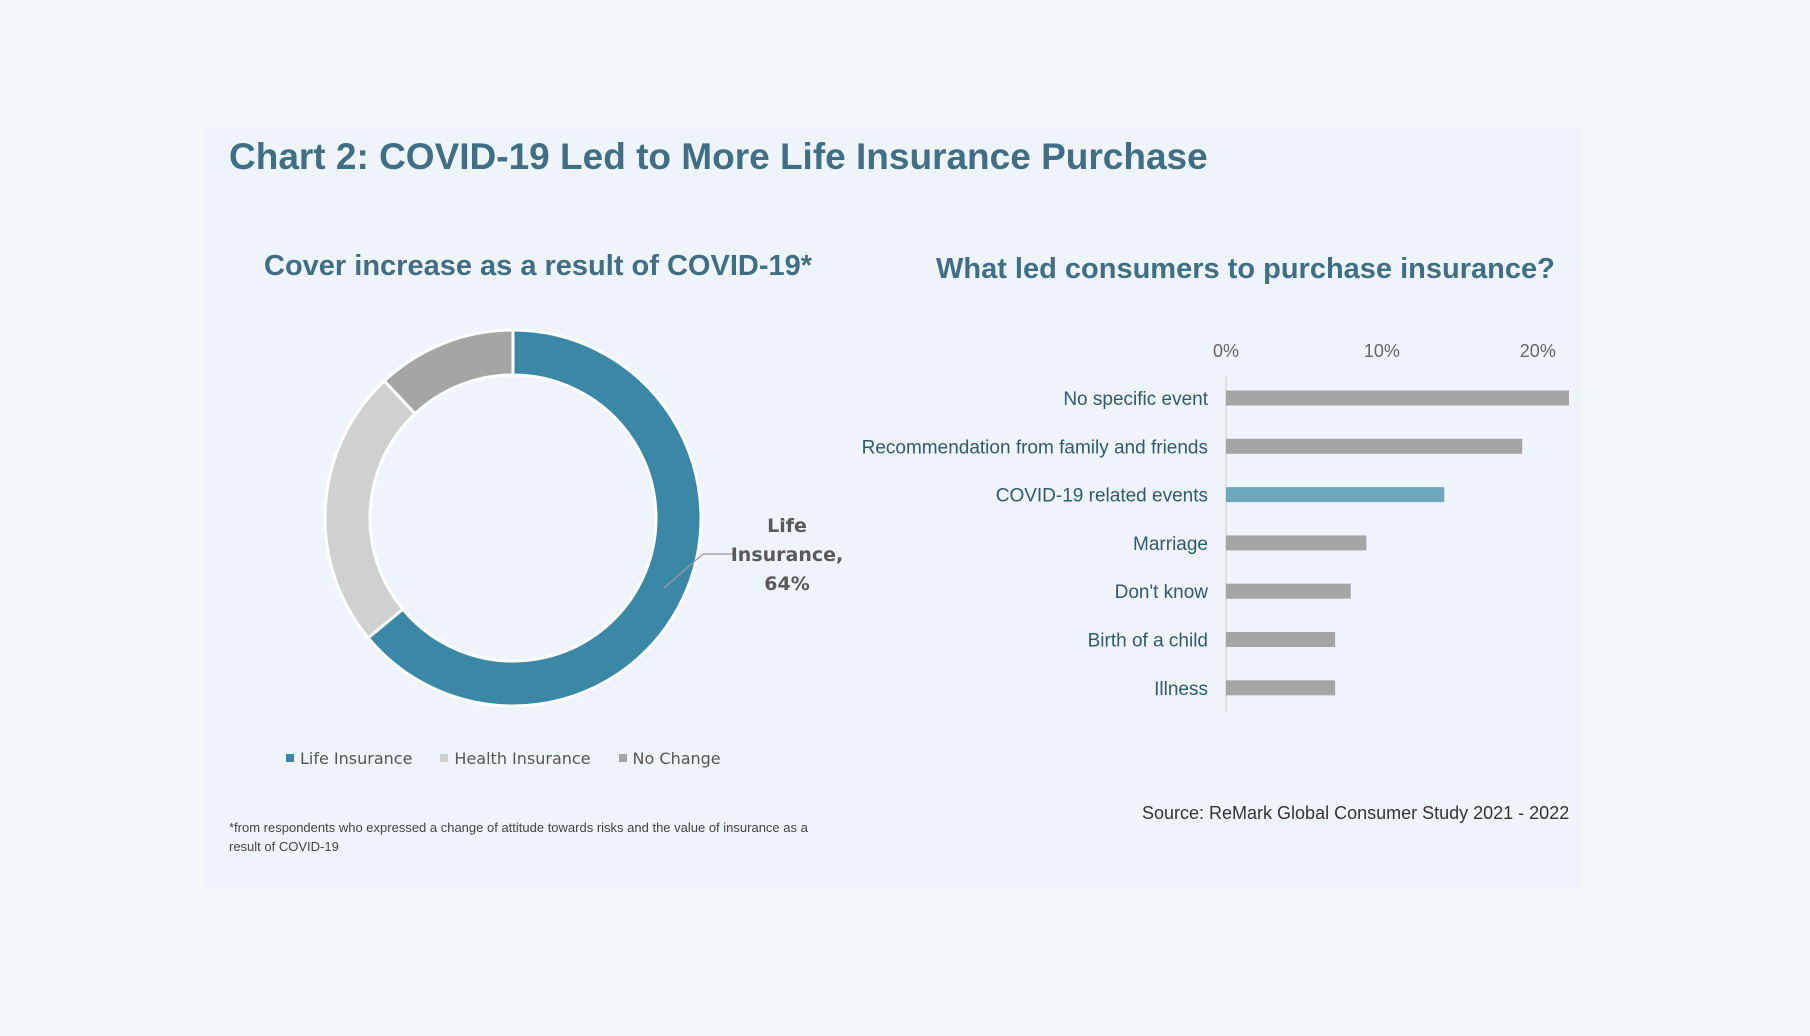  Describe the element at coordinates (676, 758) in the screenshot. I see `legend-label-no-change: No Change` at that location.